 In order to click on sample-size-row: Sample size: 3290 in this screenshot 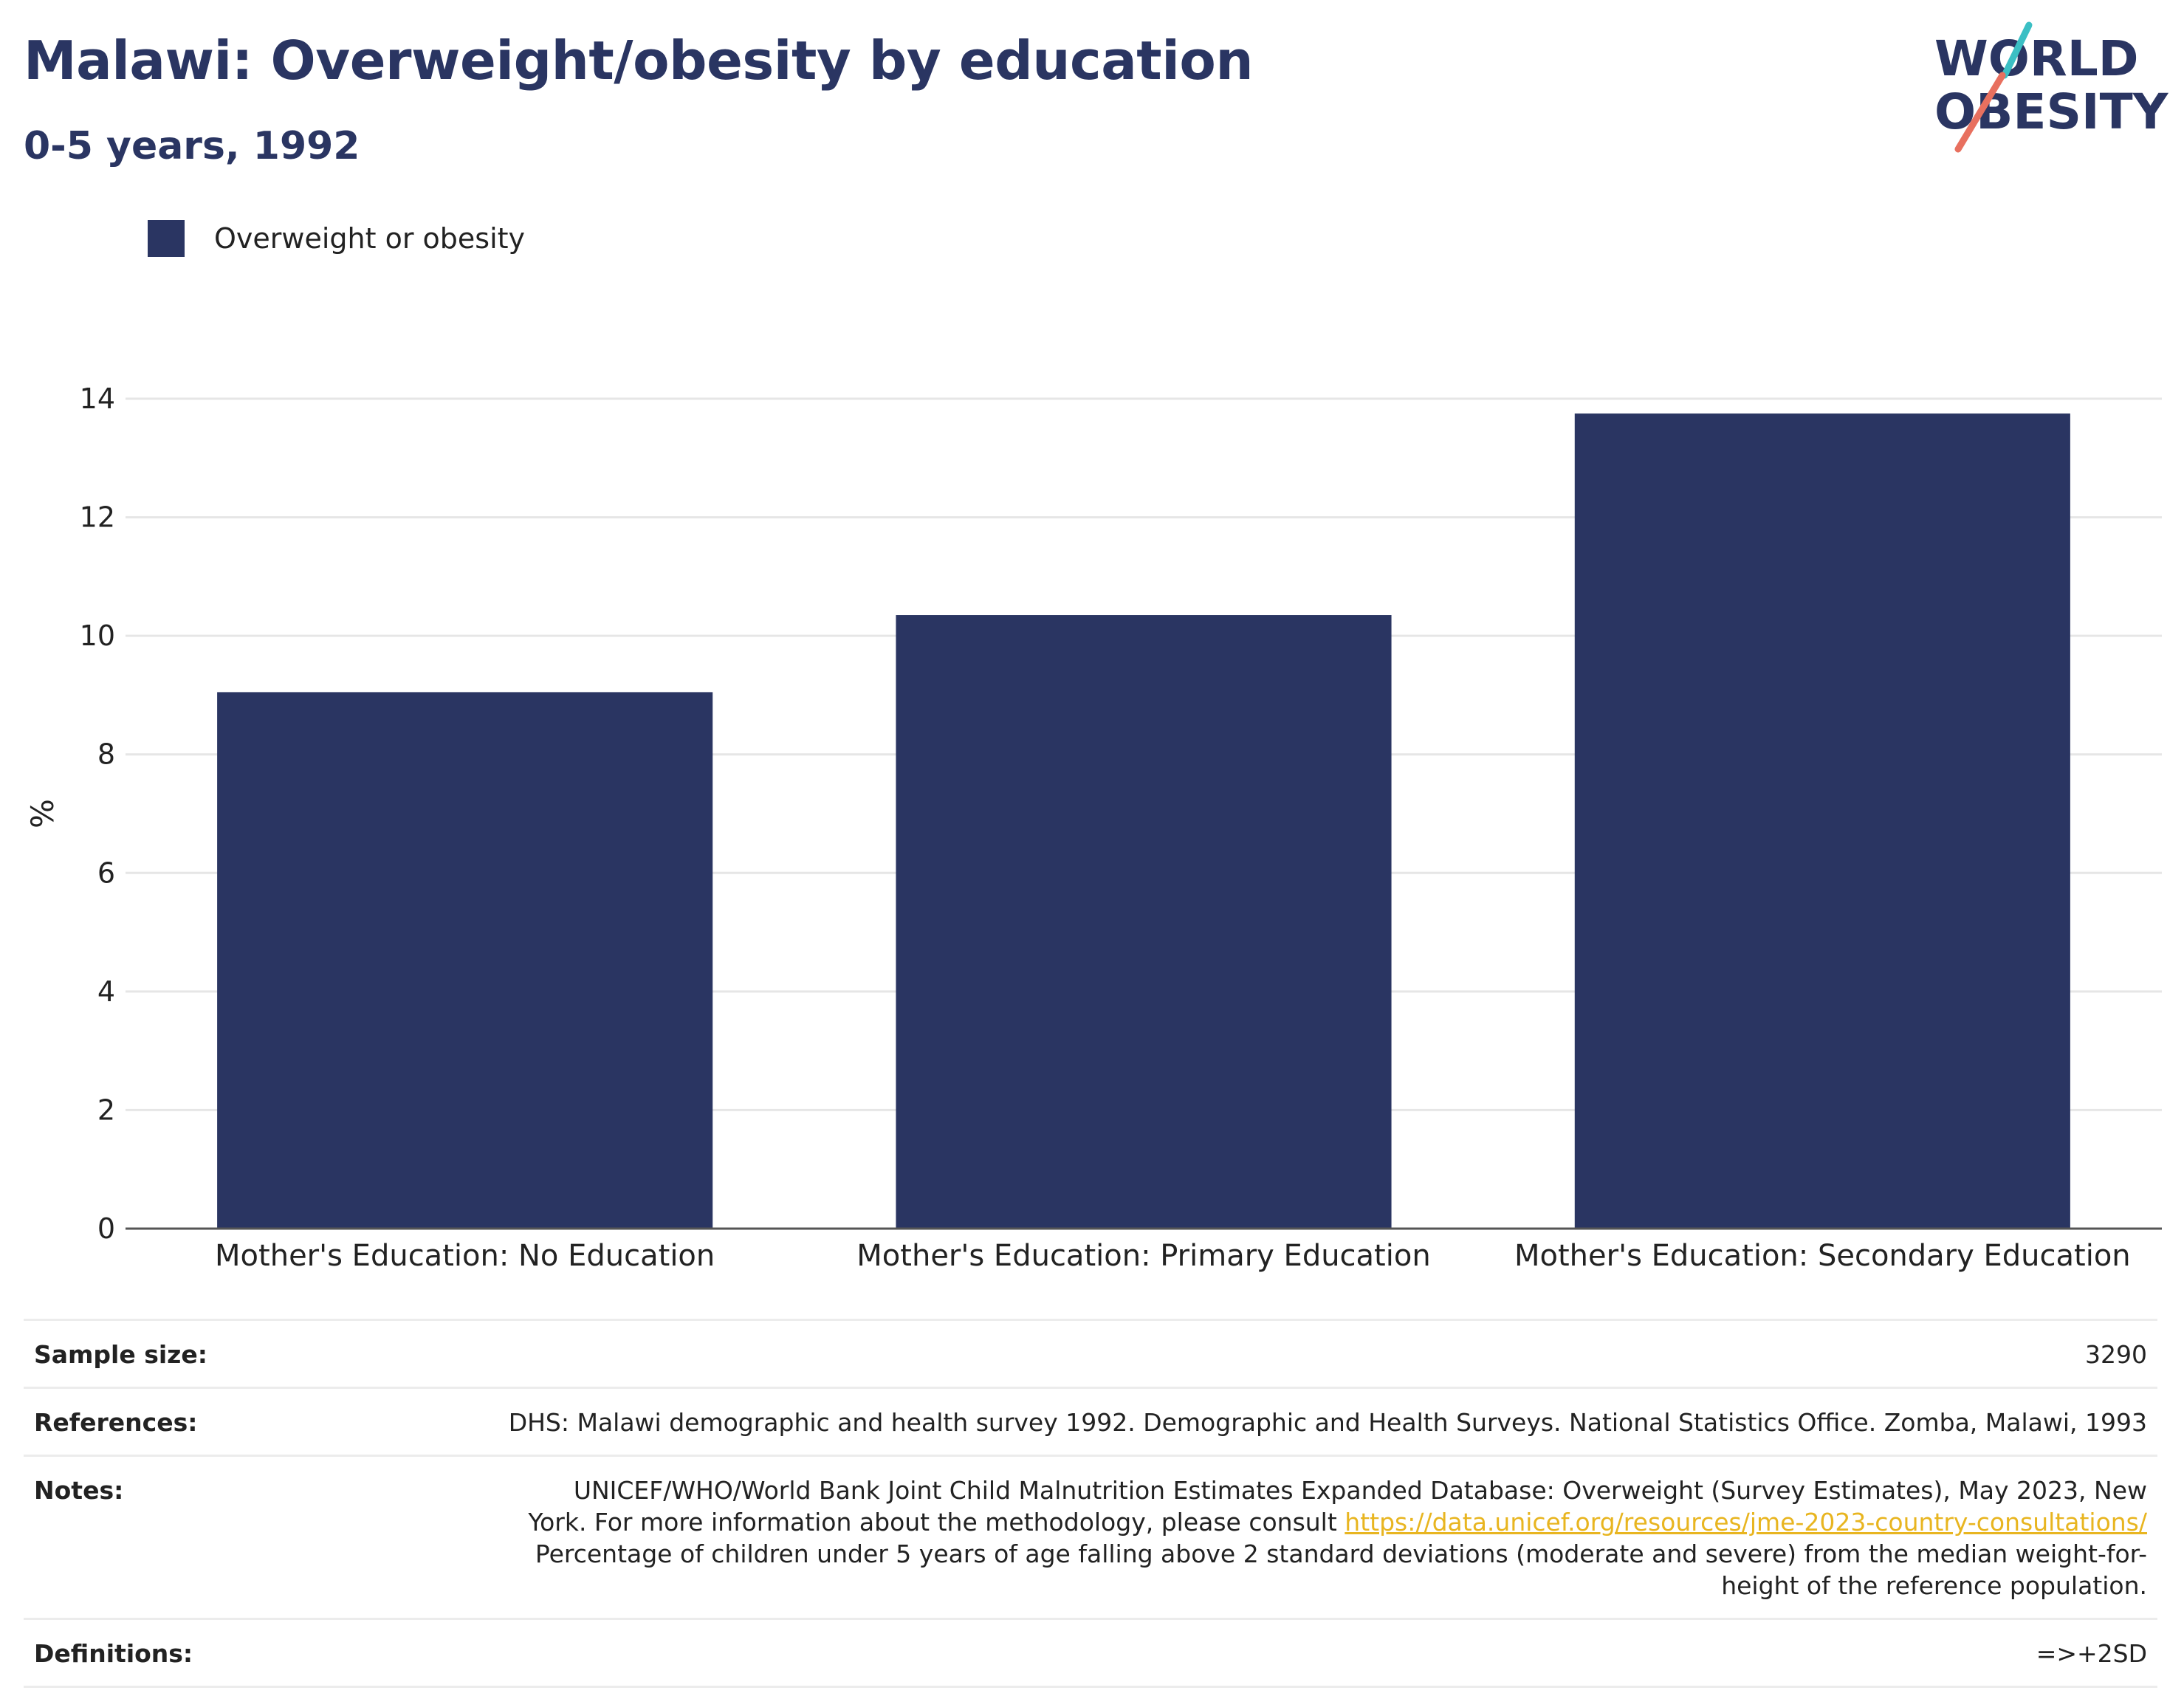, I will do `click(1090, 1353)`.